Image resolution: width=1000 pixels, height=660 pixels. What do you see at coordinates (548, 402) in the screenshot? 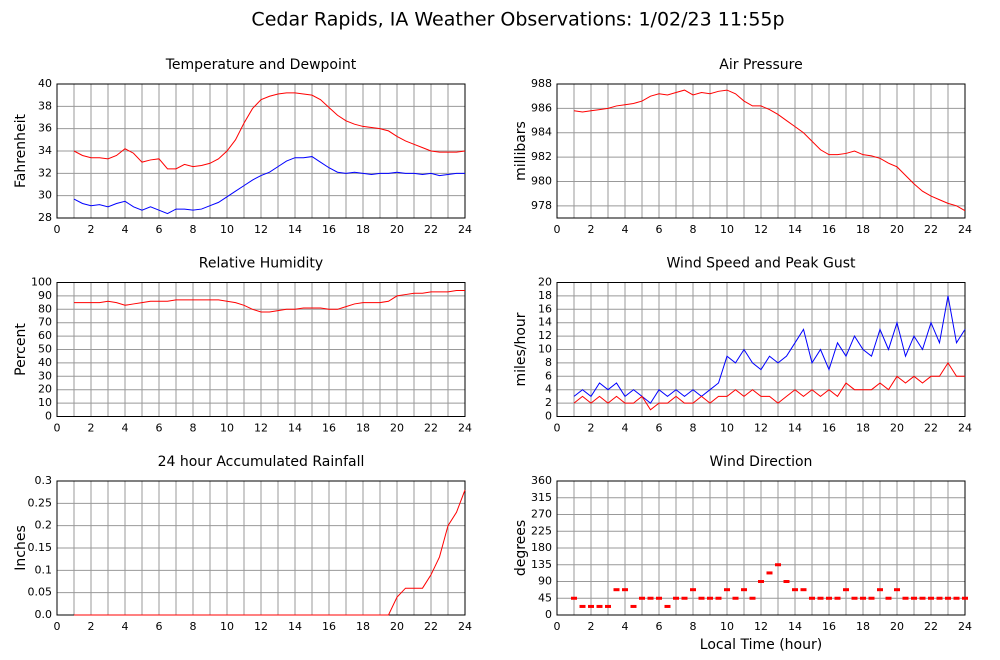
I see `y-tick-label: 2` at bounding box center [548, 402].